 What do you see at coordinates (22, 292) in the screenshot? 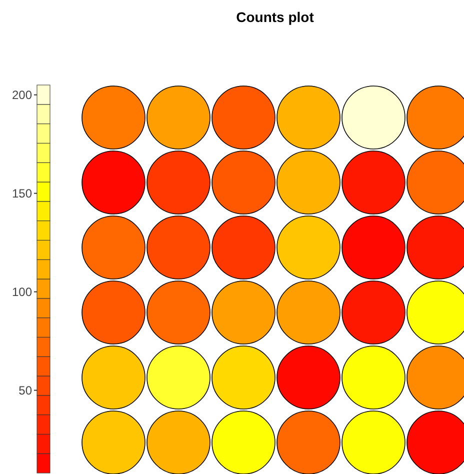
I see `color-bar-label: 100` at bounding box center [22, 292].